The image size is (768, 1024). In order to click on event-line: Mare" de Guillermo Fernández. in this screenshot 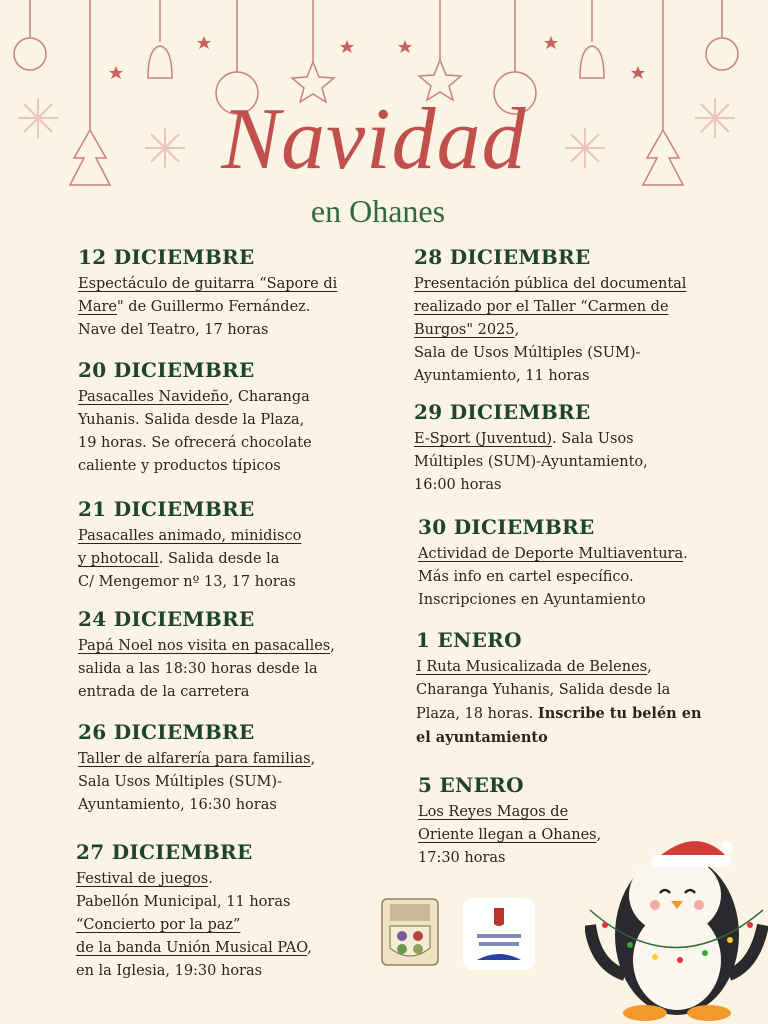, I will do `click(243, 307)`.